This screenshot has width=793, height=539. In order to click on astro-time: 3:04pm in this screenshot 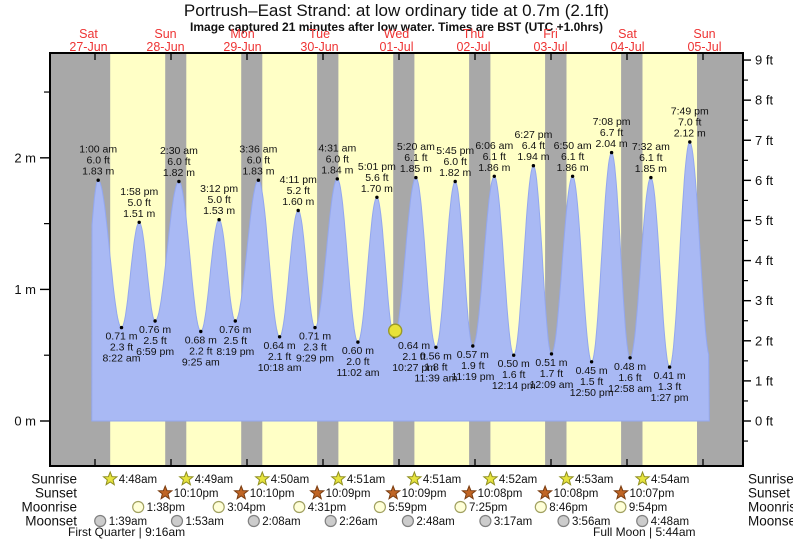, I will do `click(246, 508)`.